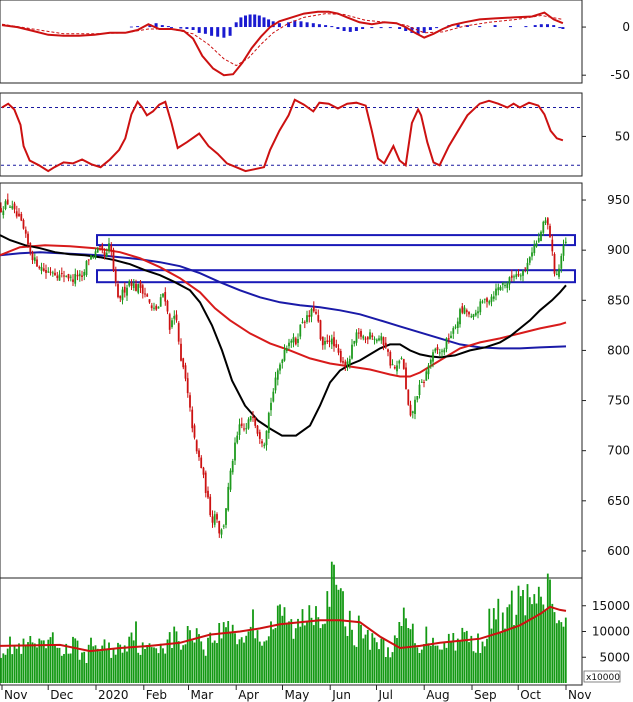  What do you see at coordinates (606, 136) in the screenshot?
I see `rsi-y-axis: 50` at bounding box center [606, 136].